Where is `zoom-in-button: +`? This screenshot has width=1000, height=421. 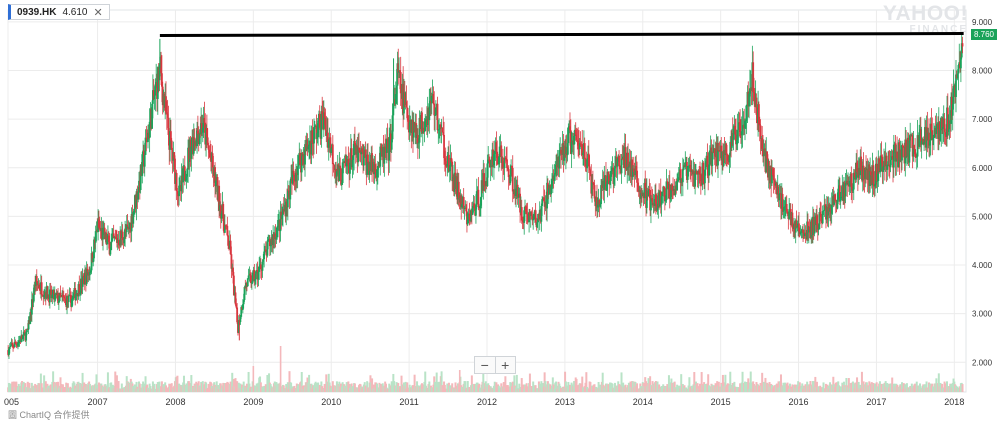 zoom-in-button: + is located at coordinates (505, 365).